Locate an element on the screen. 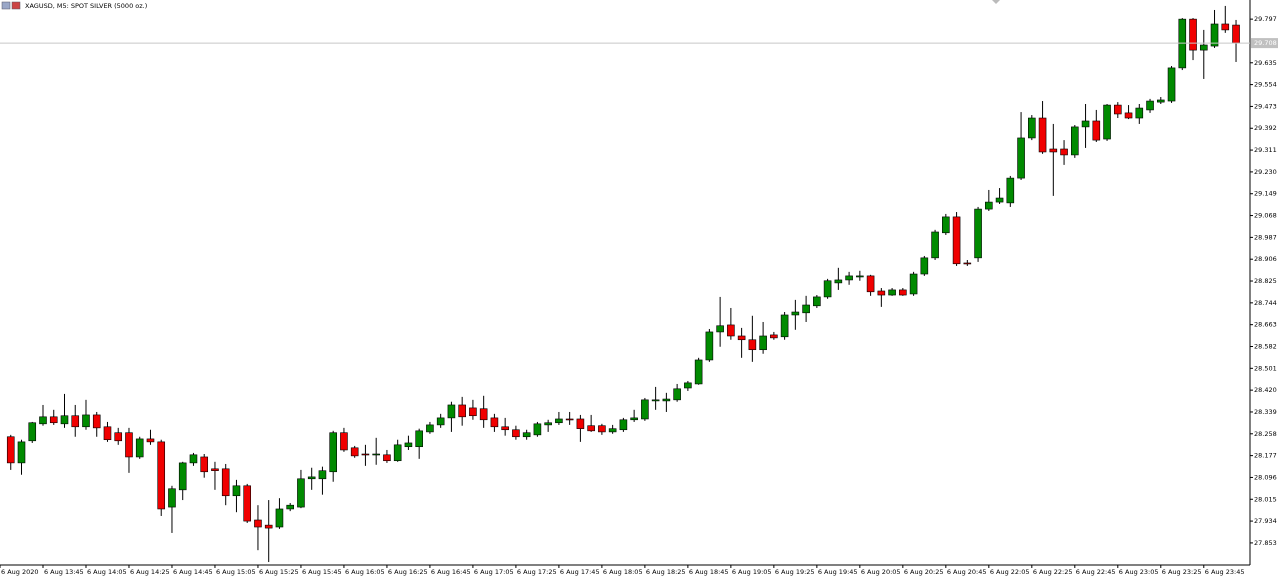 This screenshot has width=1280, height=577. y-tick-label: 27.853 is located at coordinates (1265, 543).